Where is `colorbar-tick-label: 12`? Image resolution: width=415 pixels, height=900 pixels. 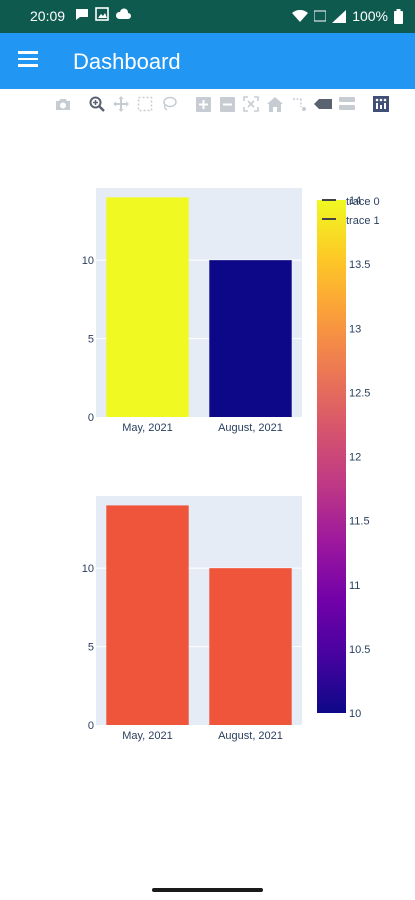
colorbar-tick-label: 12 is located at coordinates (355, 458).